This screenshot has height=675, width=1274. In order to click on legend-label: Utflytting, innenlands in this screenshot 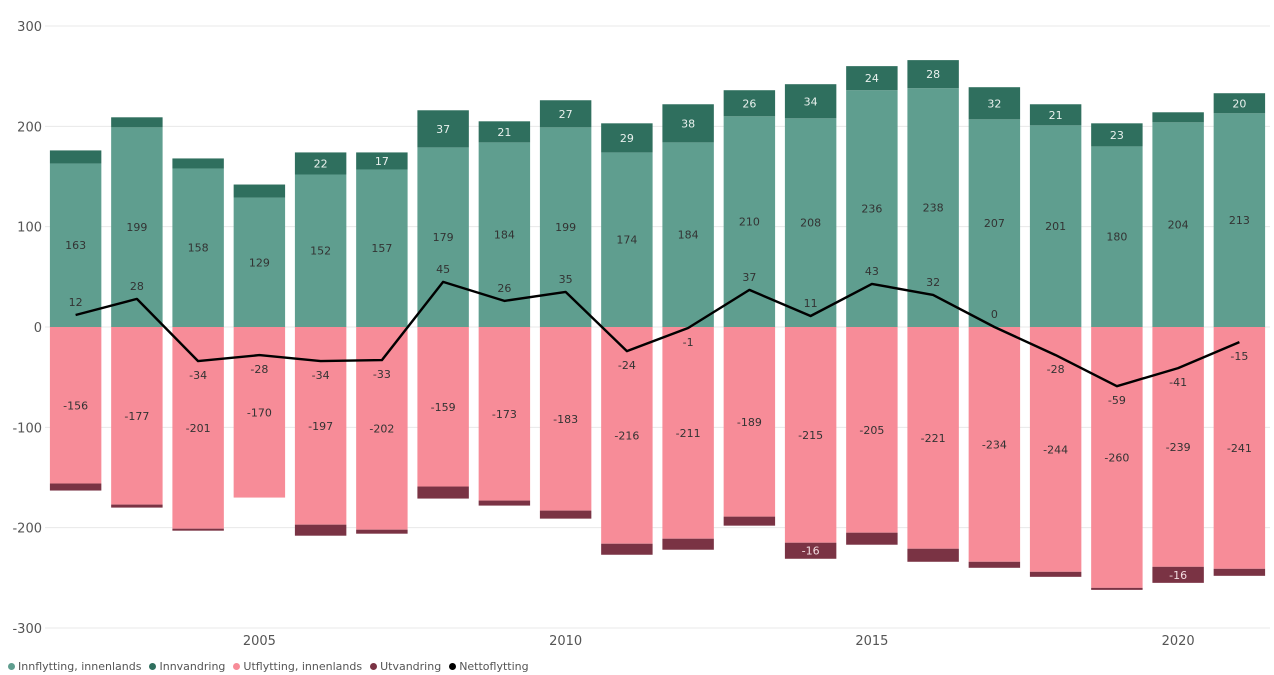, I will do `click(303, 666)`.